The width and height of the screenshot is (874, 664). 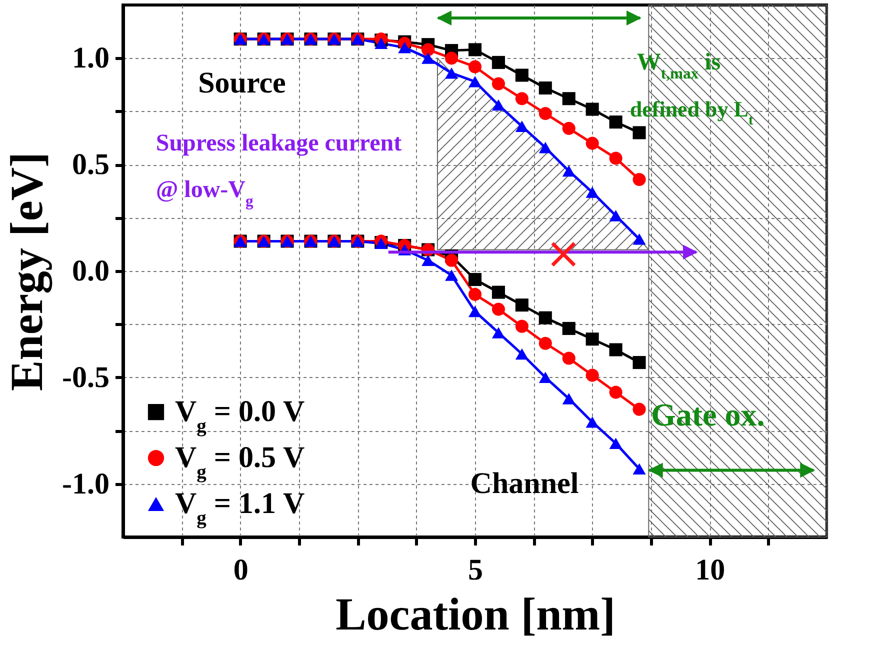 What do you see at coordinates (27, 271) in the screenshot?
I see `y-axis-title: Energy [eV]` at bounding box center [27, 271].